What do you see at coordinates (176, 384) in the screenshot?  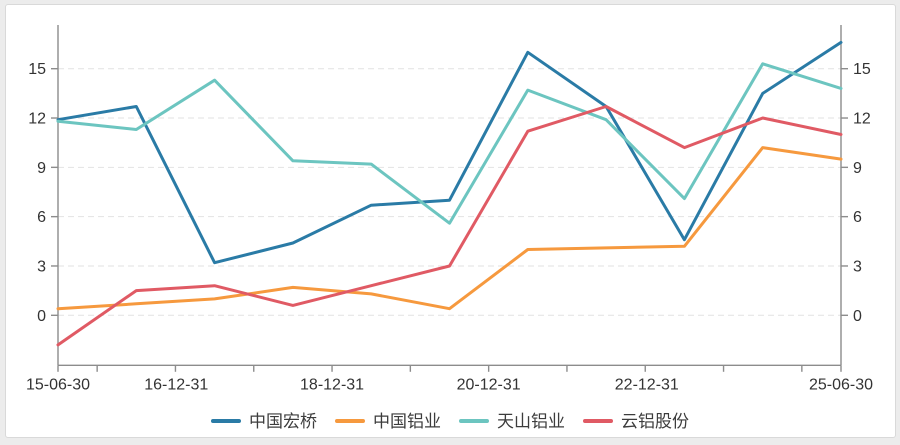 I see `x-tick-label: 16-12-31` at bounding box center [176, 384].